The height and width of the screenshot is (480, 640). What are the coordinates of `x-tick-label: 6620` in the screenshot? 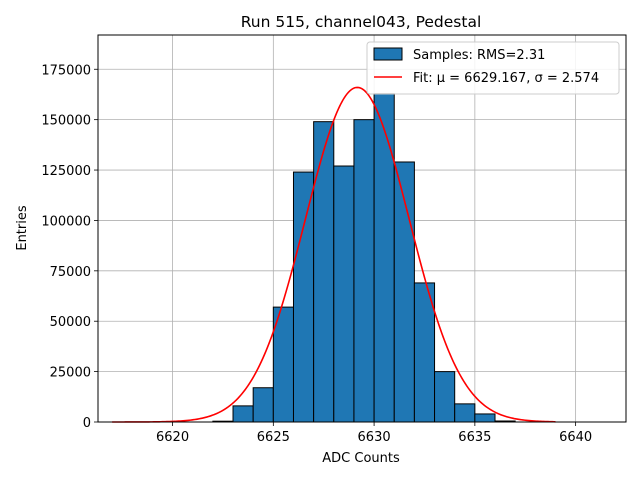 It's located at (172, 437).